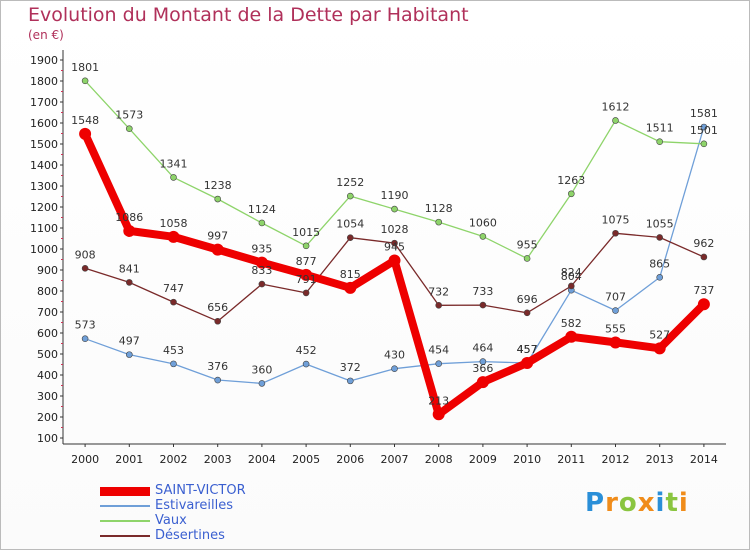  I want to click on y-tick-label: 800, so click(47, 291).